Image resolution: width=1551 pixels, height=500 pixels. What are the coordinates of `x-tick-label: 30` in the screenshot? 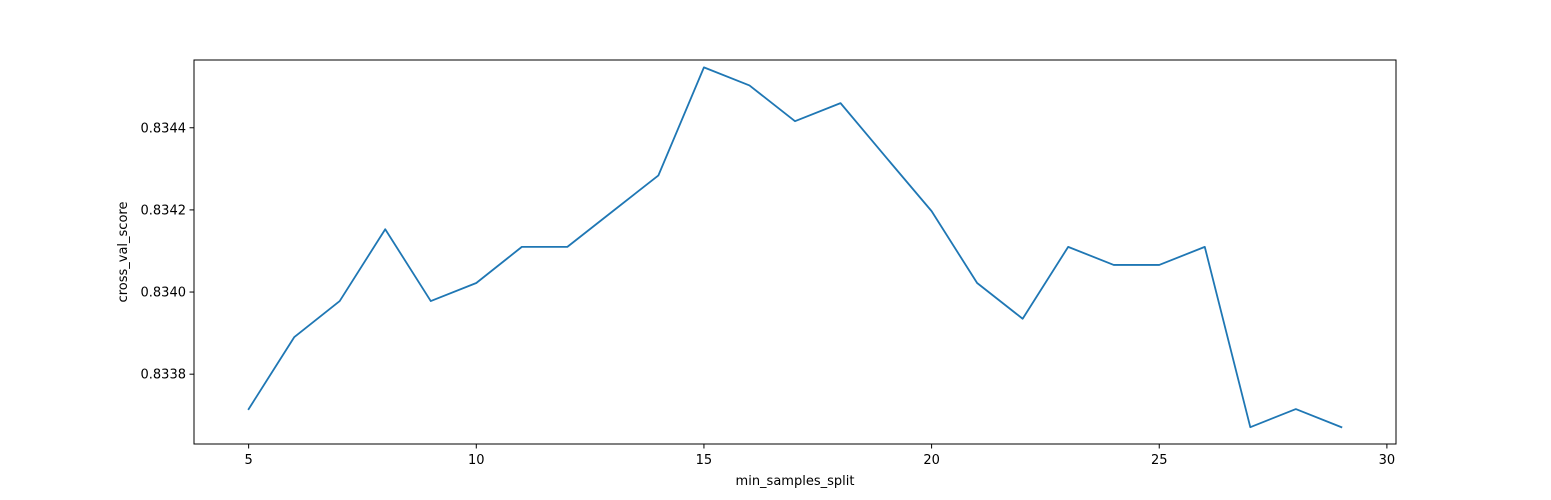 It's located at (1387, 460).